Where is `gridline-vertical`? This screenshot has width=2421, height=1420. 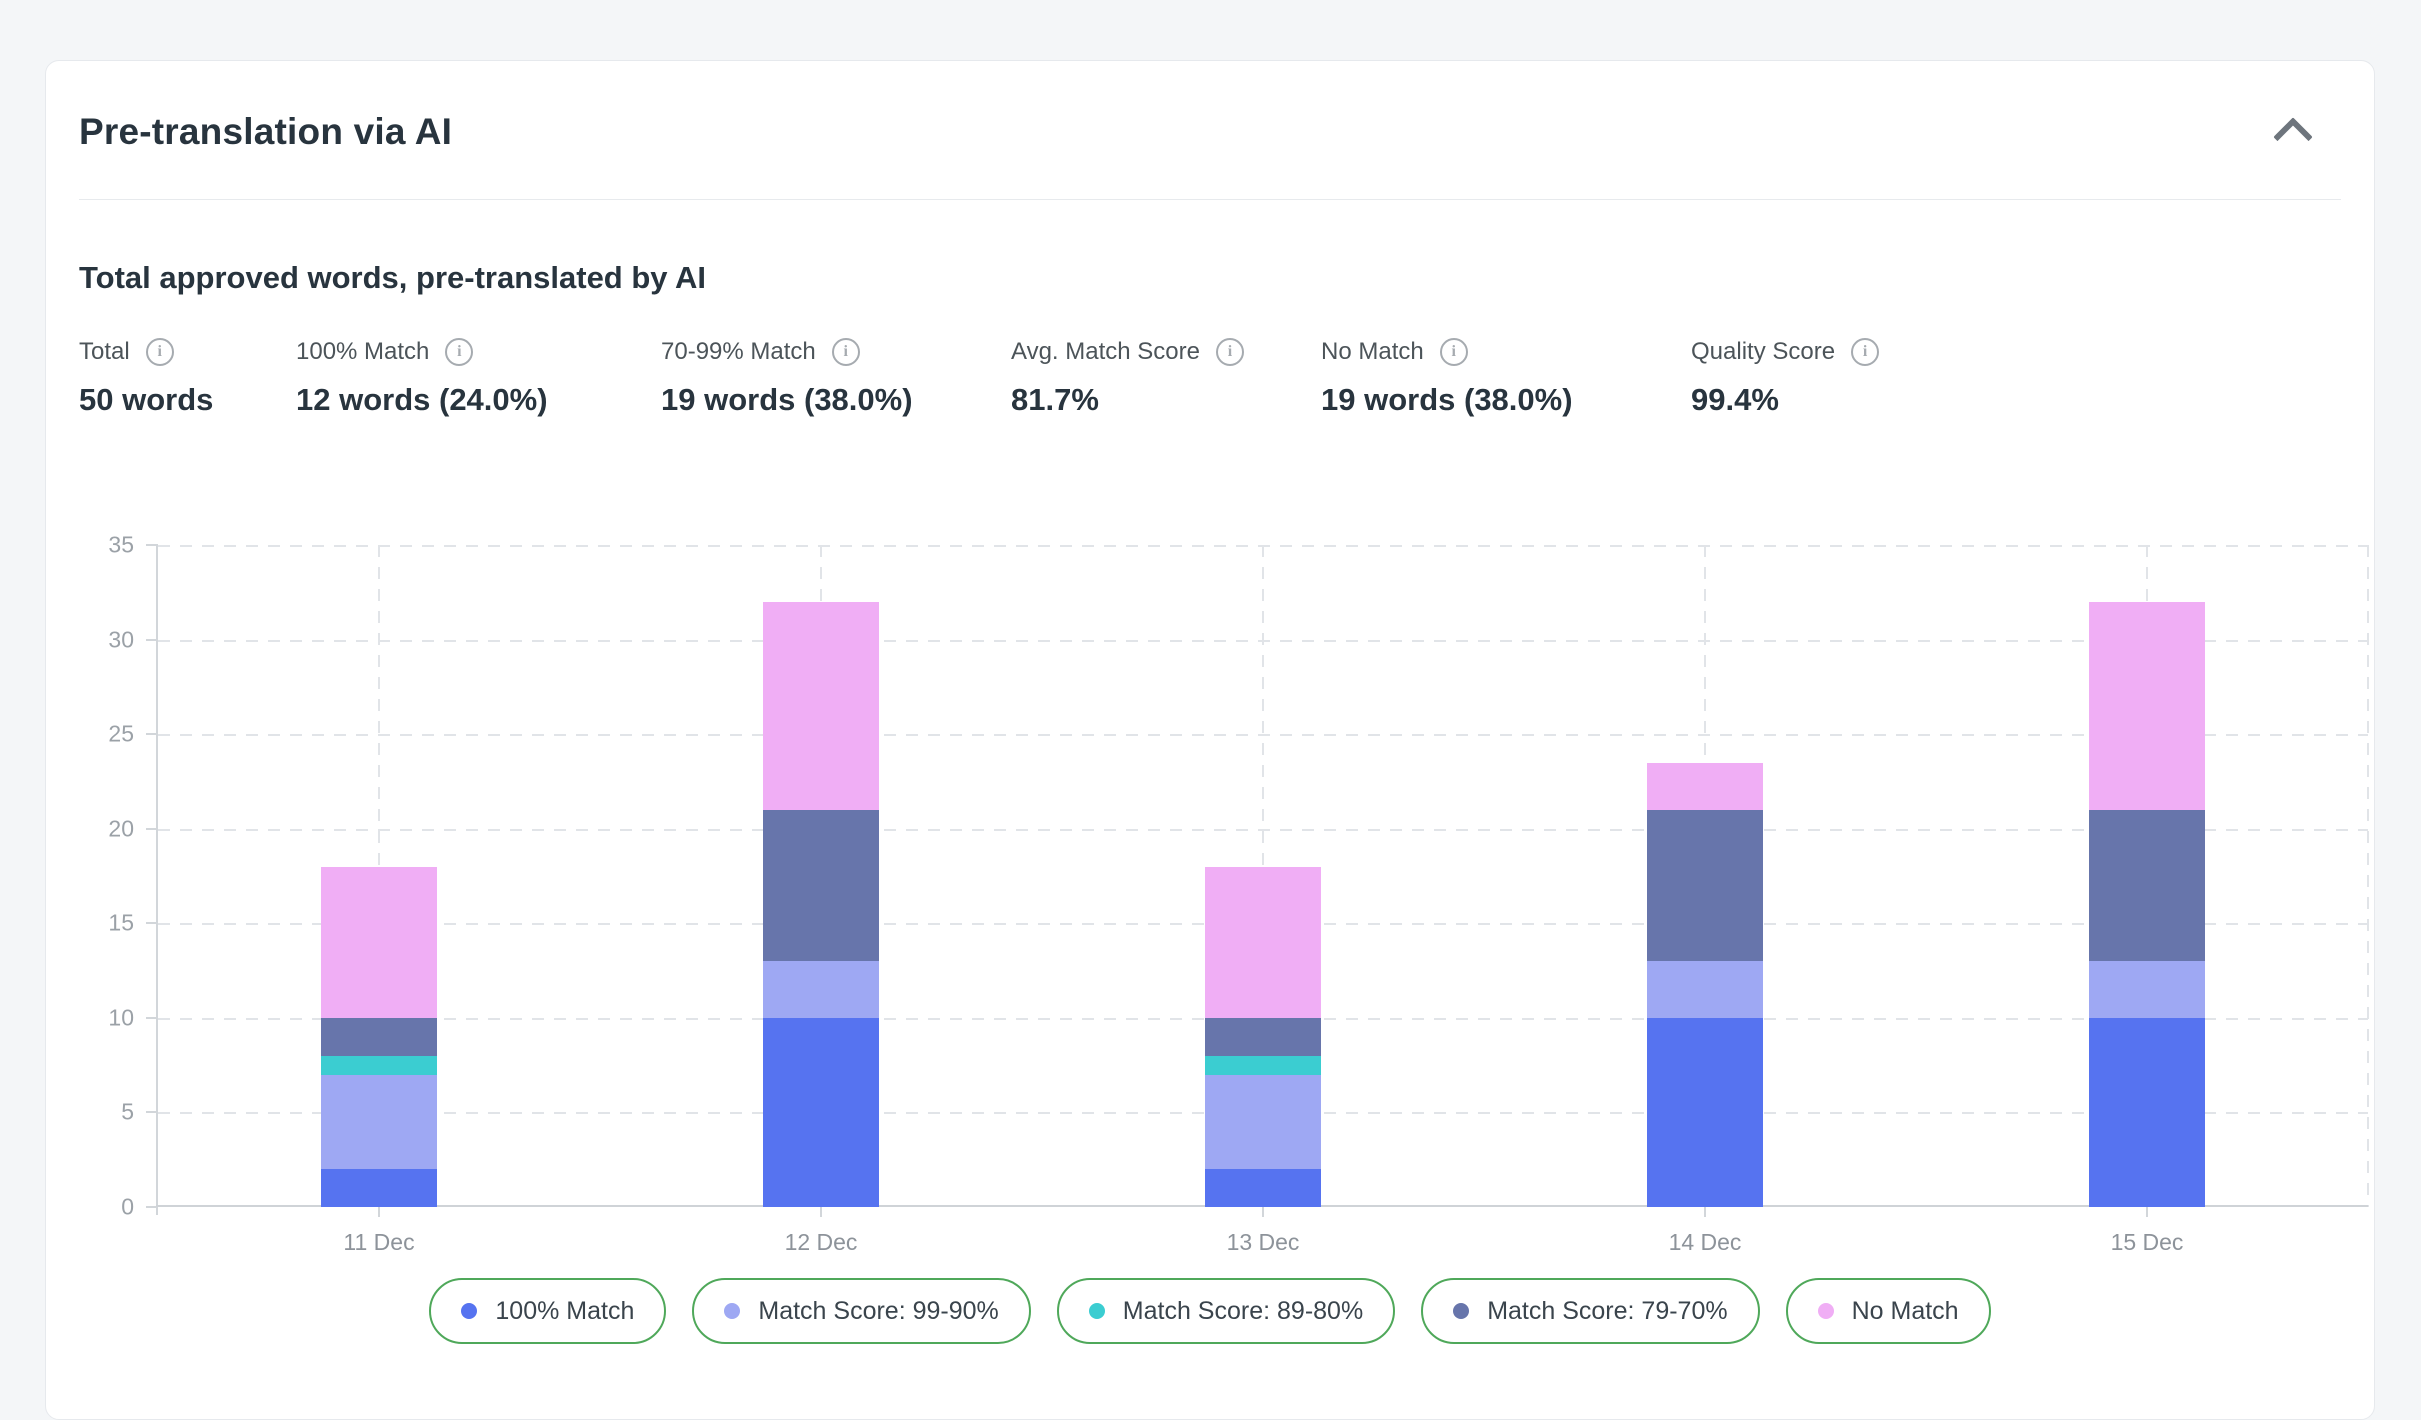 gridline-vertical is located at coordinates (2368, 876).